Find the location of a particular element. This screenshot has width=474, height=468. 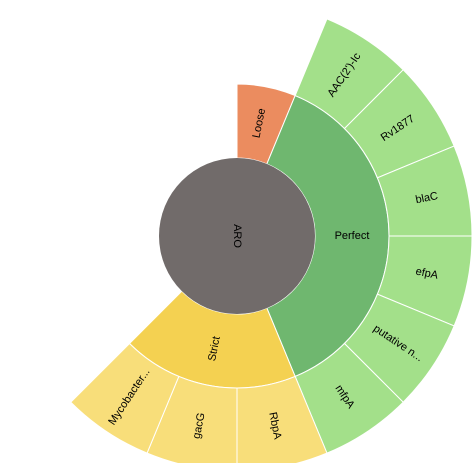

sunburst-label-perfect: Perfect is located at coordinates (352, 236).